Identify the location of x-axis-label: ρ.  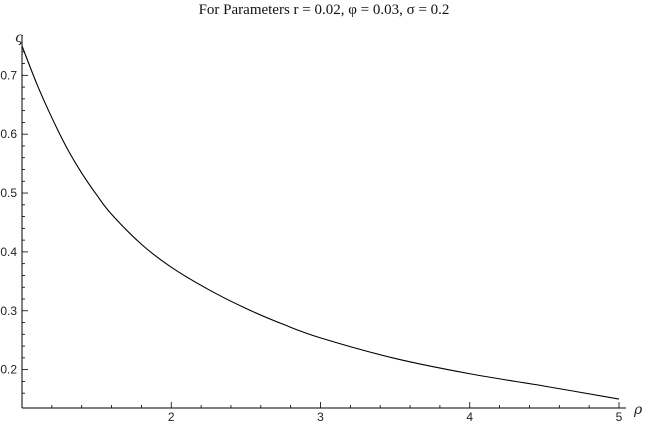
(638, 410).